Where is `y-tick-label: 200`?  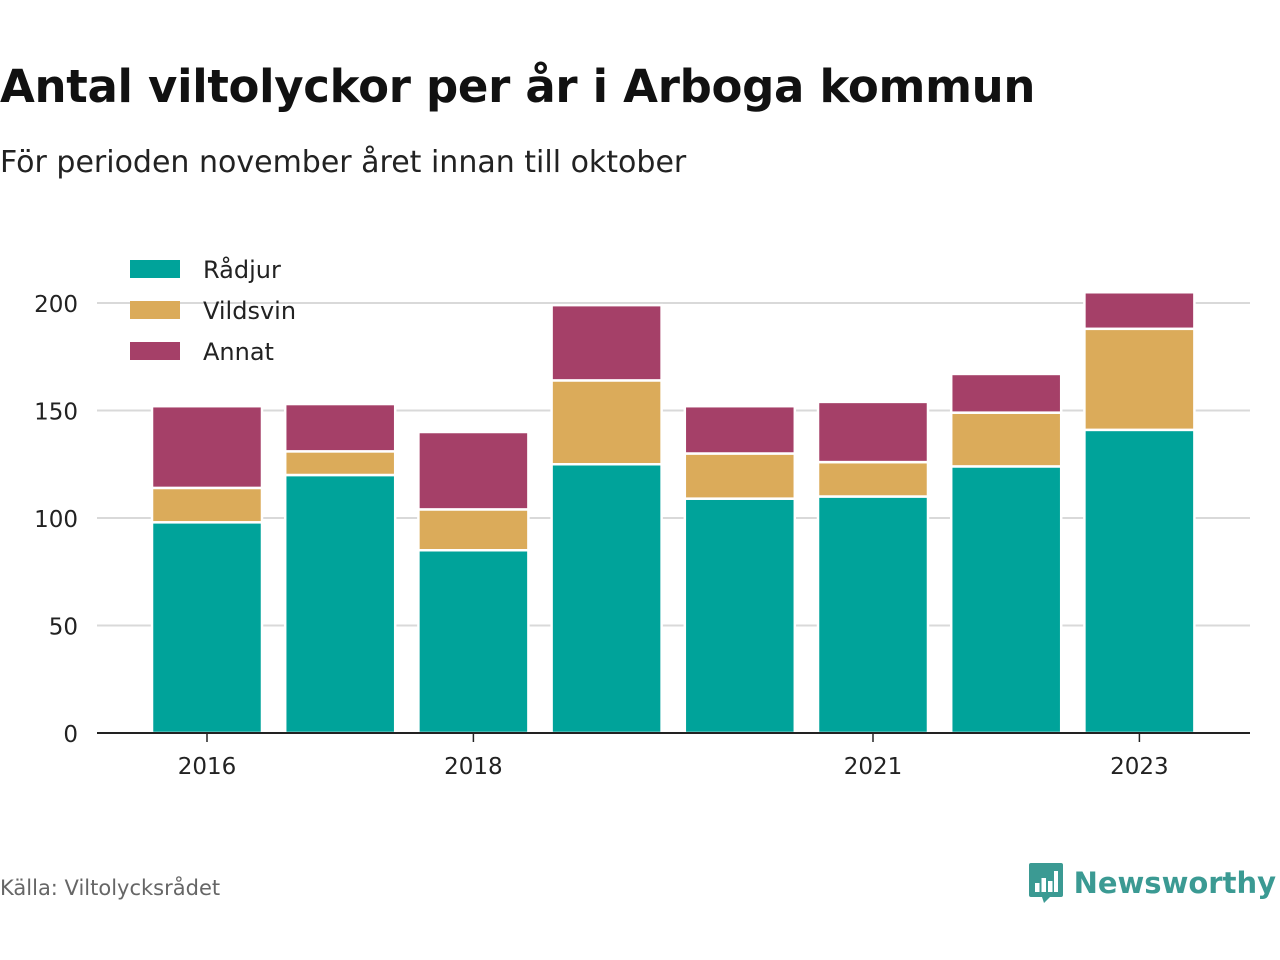
y-tick-label: 200 is located at coordinates (56, 305).